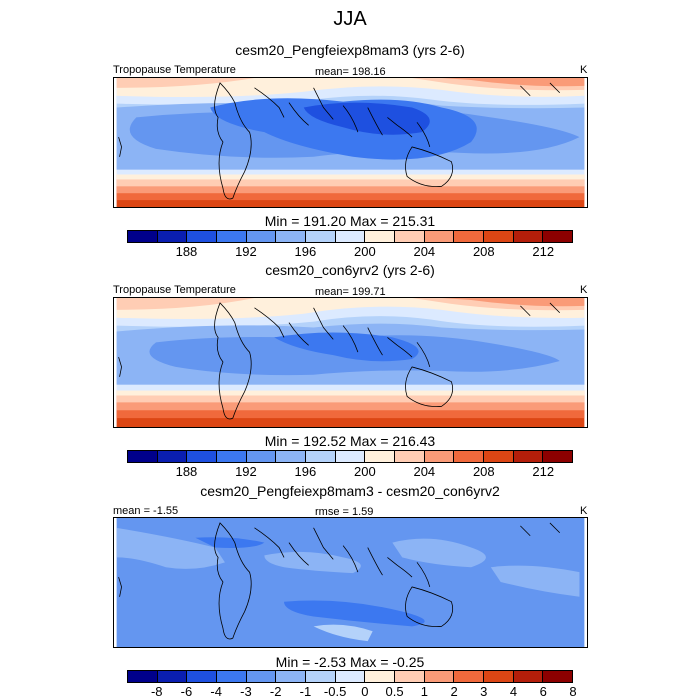 This screenshot has width=700, height=700. I want to click on colorbar-tick-label: 2, so click(454, 691).